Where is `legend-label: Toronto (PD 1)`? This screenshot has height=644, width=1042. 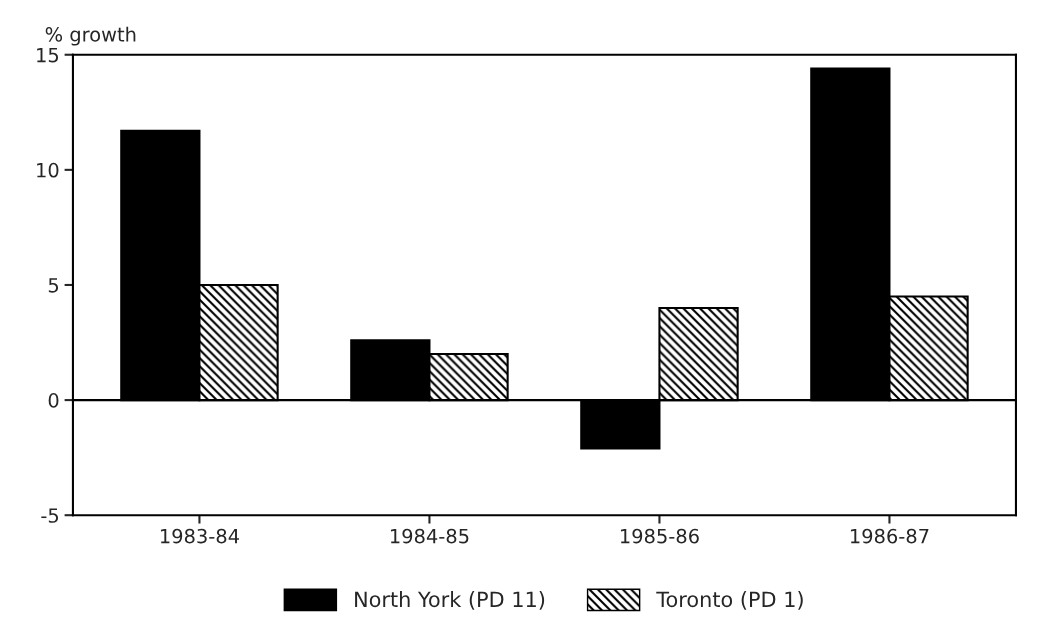 legend-label: Toronto (PD 1) is located at coordinates (729, 600).